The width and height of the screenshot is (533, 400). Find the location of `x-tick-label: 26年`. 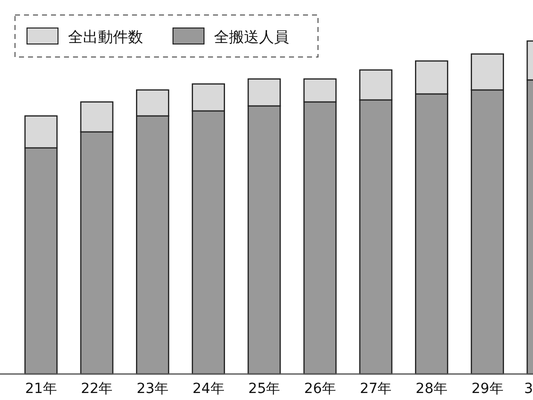

x-tick-label: 26年 is located at coordinates (320, 389).